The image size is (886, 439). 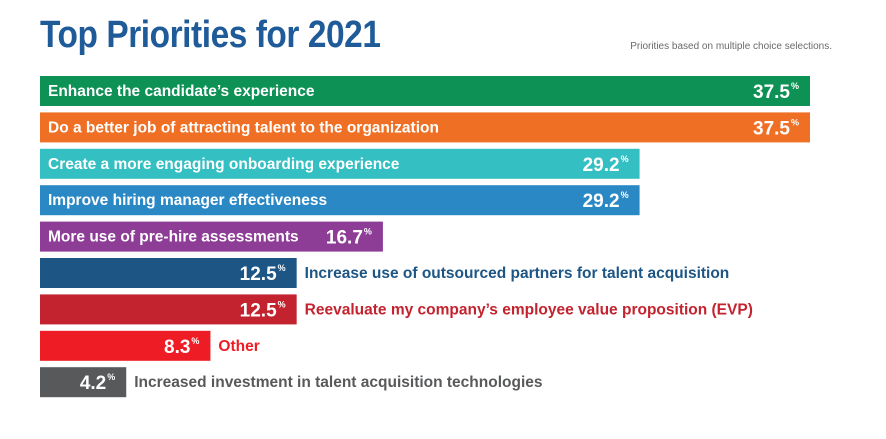 What do you see at coordinates (177, 347) in the screenshot?
I see `bar-value-label: 8.3` at bounding box center [177, 347].